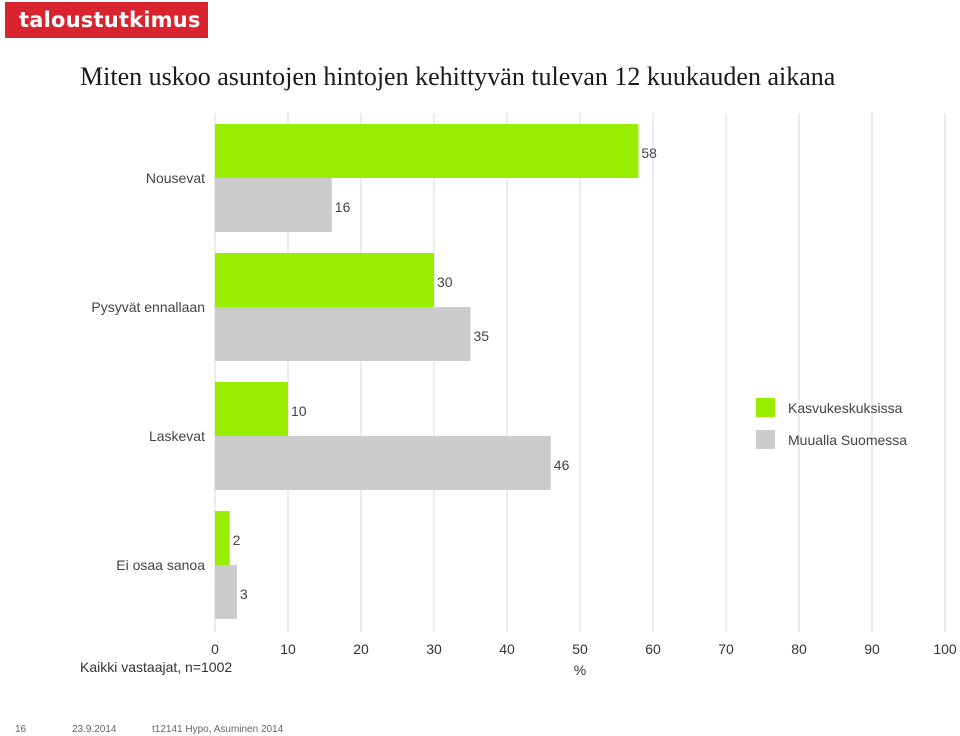 The height and width of the screenshot is (736, 960). I want to click on category-label: Ei osaa sanoa, so click(160, 565).